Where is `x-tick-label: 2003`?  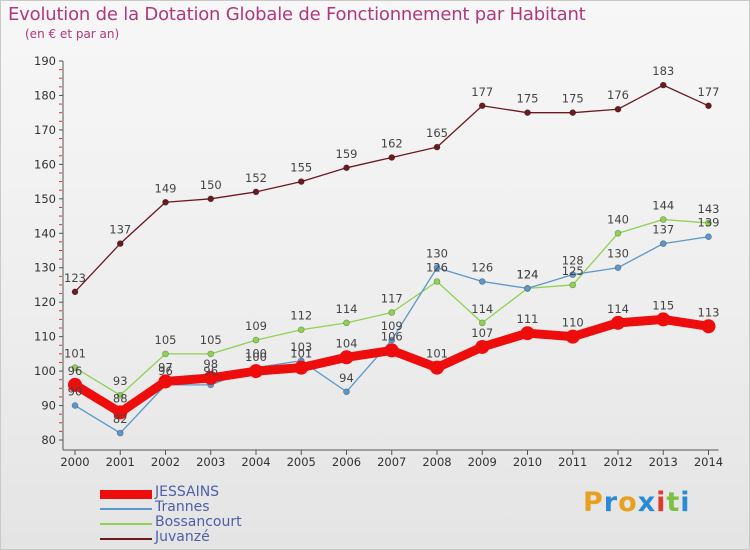 x-tick-label: 2003 is located at coordinates (210, 462).